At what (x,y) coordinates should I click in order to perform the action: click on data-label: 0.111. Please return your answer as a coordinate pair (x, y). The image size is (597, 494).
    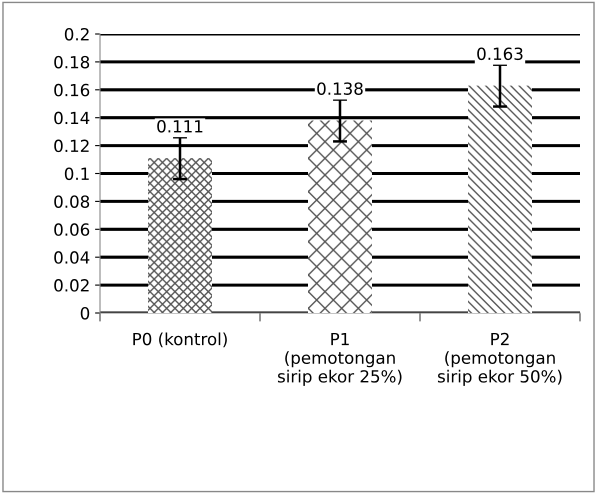
    Looking at the image, I should click on (179, 126).